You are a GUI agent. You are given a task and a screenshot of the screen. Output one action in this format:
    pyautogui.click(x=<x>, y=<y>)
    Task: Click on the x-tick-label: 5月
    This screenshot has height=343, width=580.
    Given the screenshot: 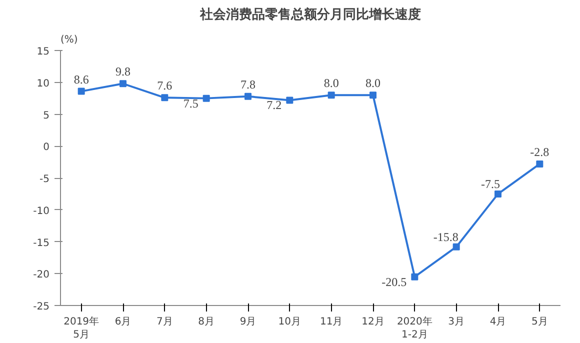 What is the action you would take?
    pyautogui.click(x=539, y=322)
    